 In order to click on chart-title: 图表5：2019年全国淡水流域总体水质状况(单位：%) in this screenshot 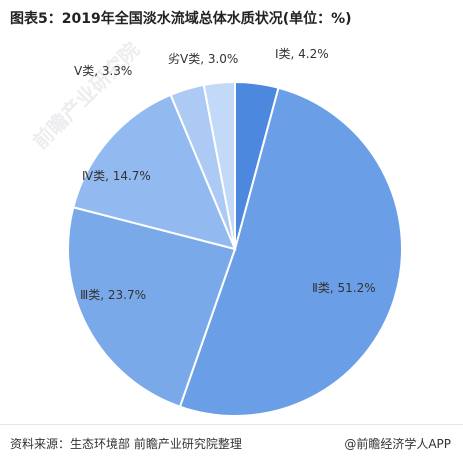, I will do `click(181, 19)`.